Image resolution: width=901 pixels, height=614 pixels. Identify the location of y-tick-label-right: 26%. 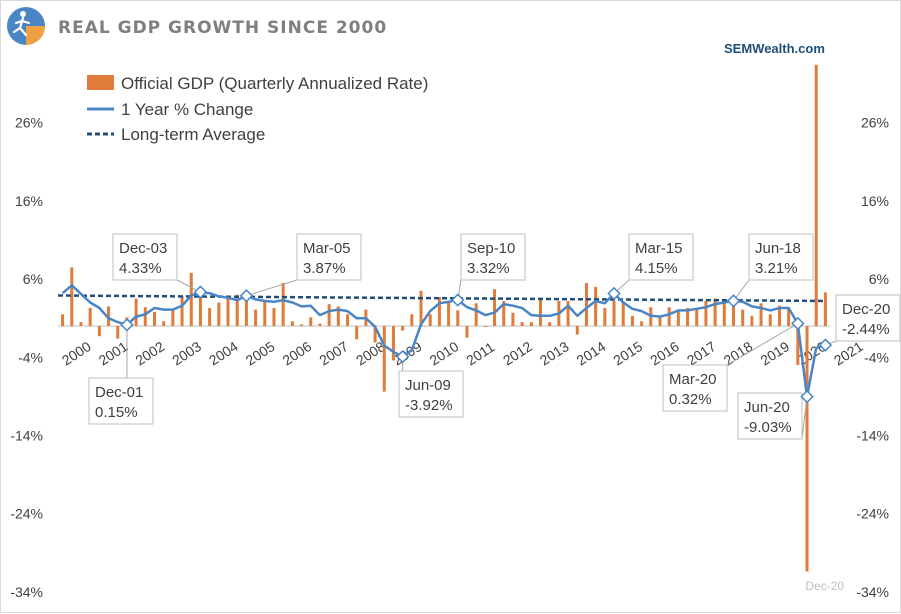
(875, 123).